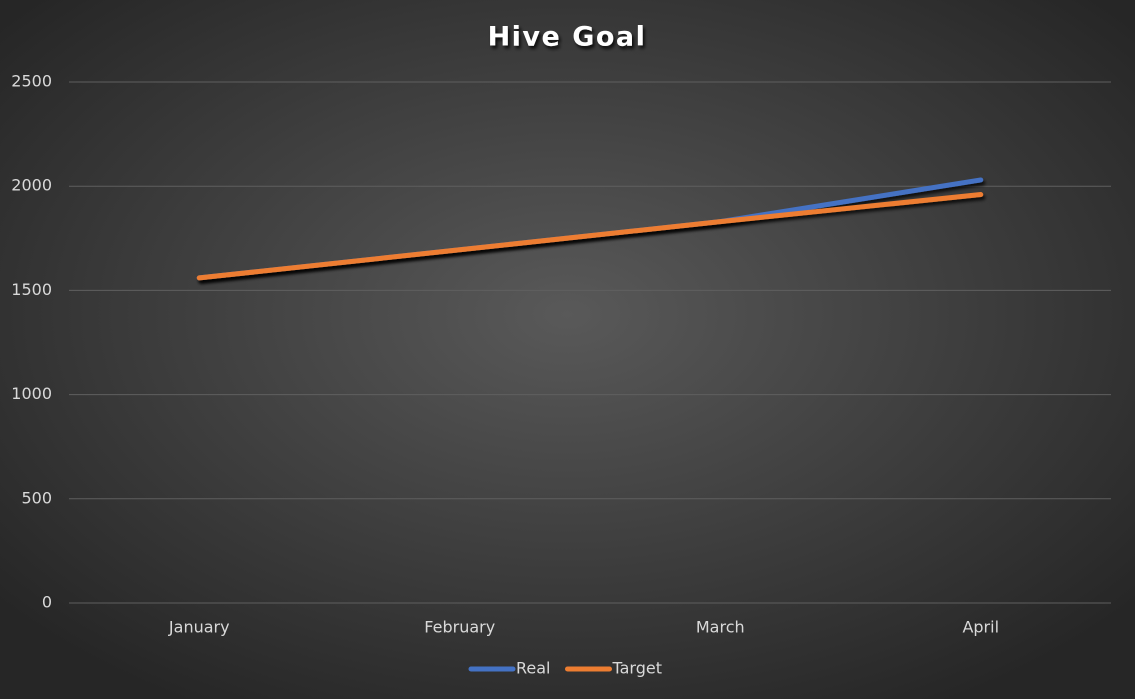  Describe the element at coordinates (590, 236) in the screenshot. I see `series-line` at that location.